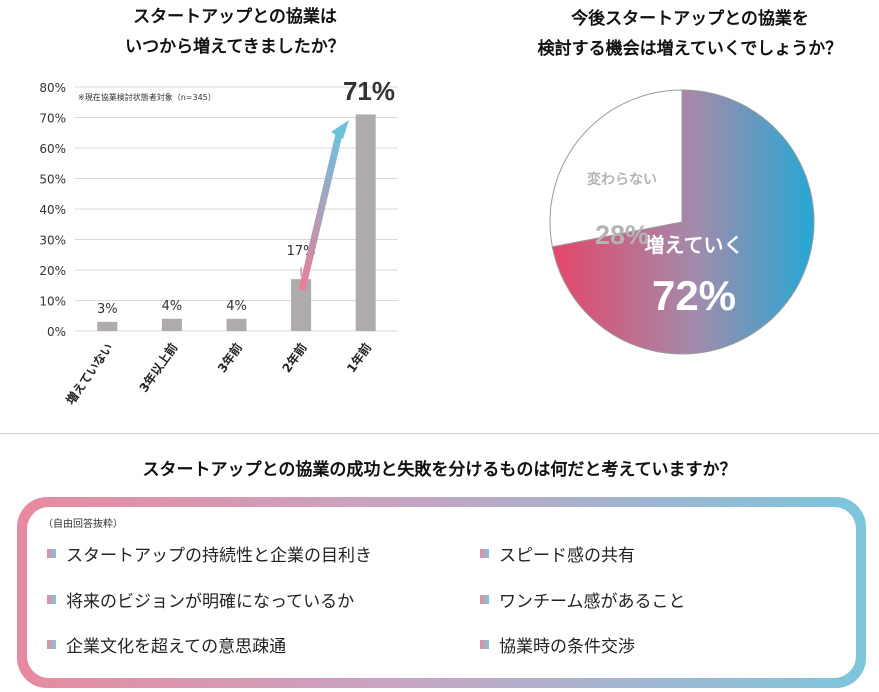 Image resolution: width=879 pixels, height=692 pixels. I want to click on answer-item: 協業時の条件交渉, so click(557, 644).